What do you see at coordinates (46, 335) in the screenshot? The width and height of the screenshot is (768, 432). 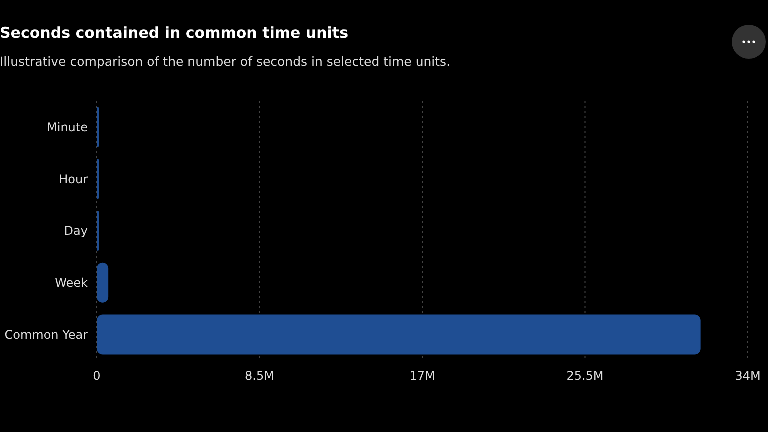 I see `y-tick-label: Common Year` at bounding box center [46, 335].